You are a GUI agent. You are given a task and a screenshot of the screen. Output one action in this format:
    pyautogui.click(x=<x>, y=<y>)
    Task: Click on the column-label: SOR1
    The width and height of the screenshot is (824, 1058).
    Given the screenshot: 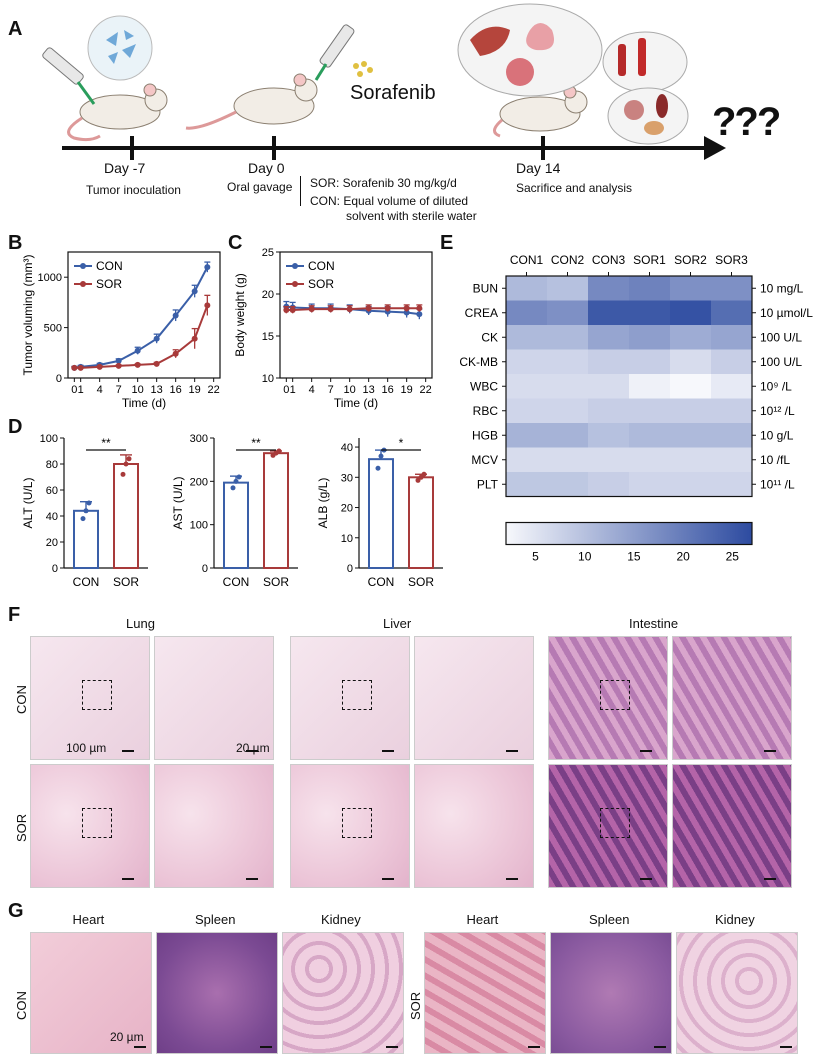 What is the action you would take?
    pyautogui.click(x=649, y=260)
    